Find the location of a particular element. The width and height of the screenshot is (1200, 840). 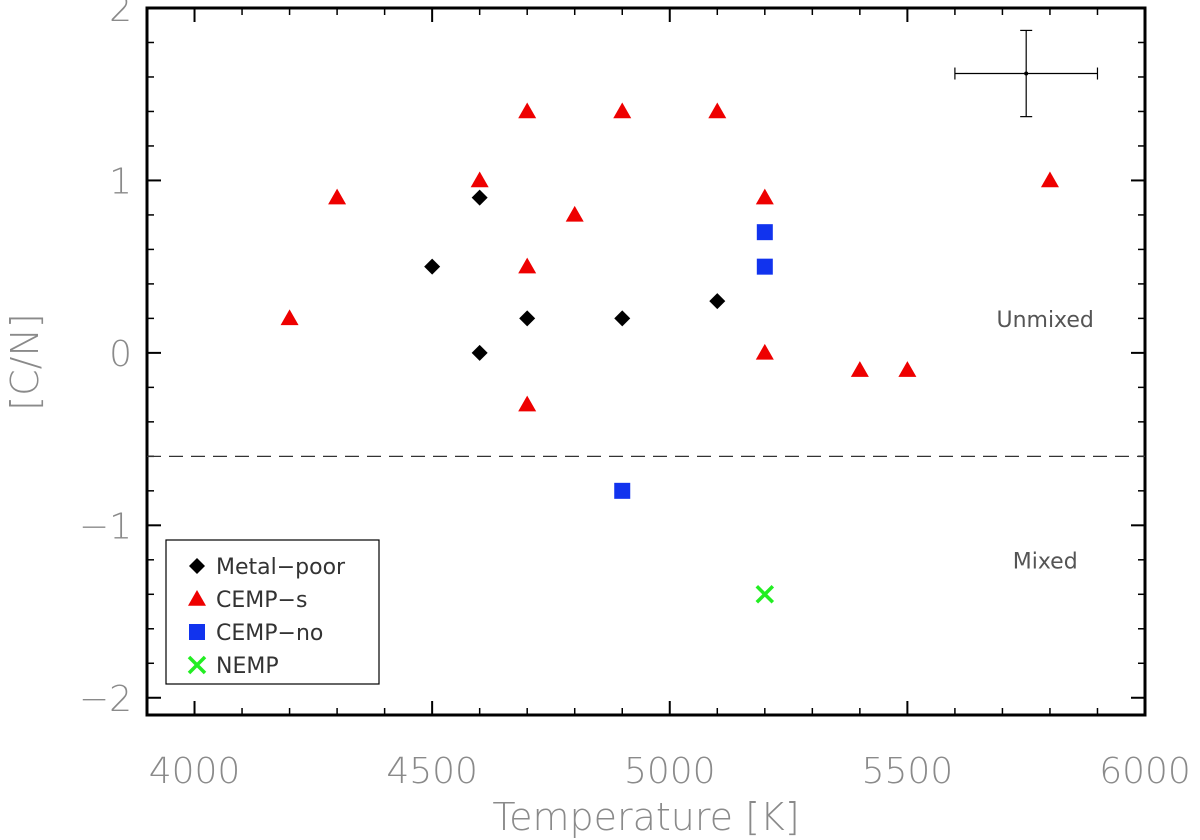

x-tick-label: 5500 is located at coordinates (908, 771).